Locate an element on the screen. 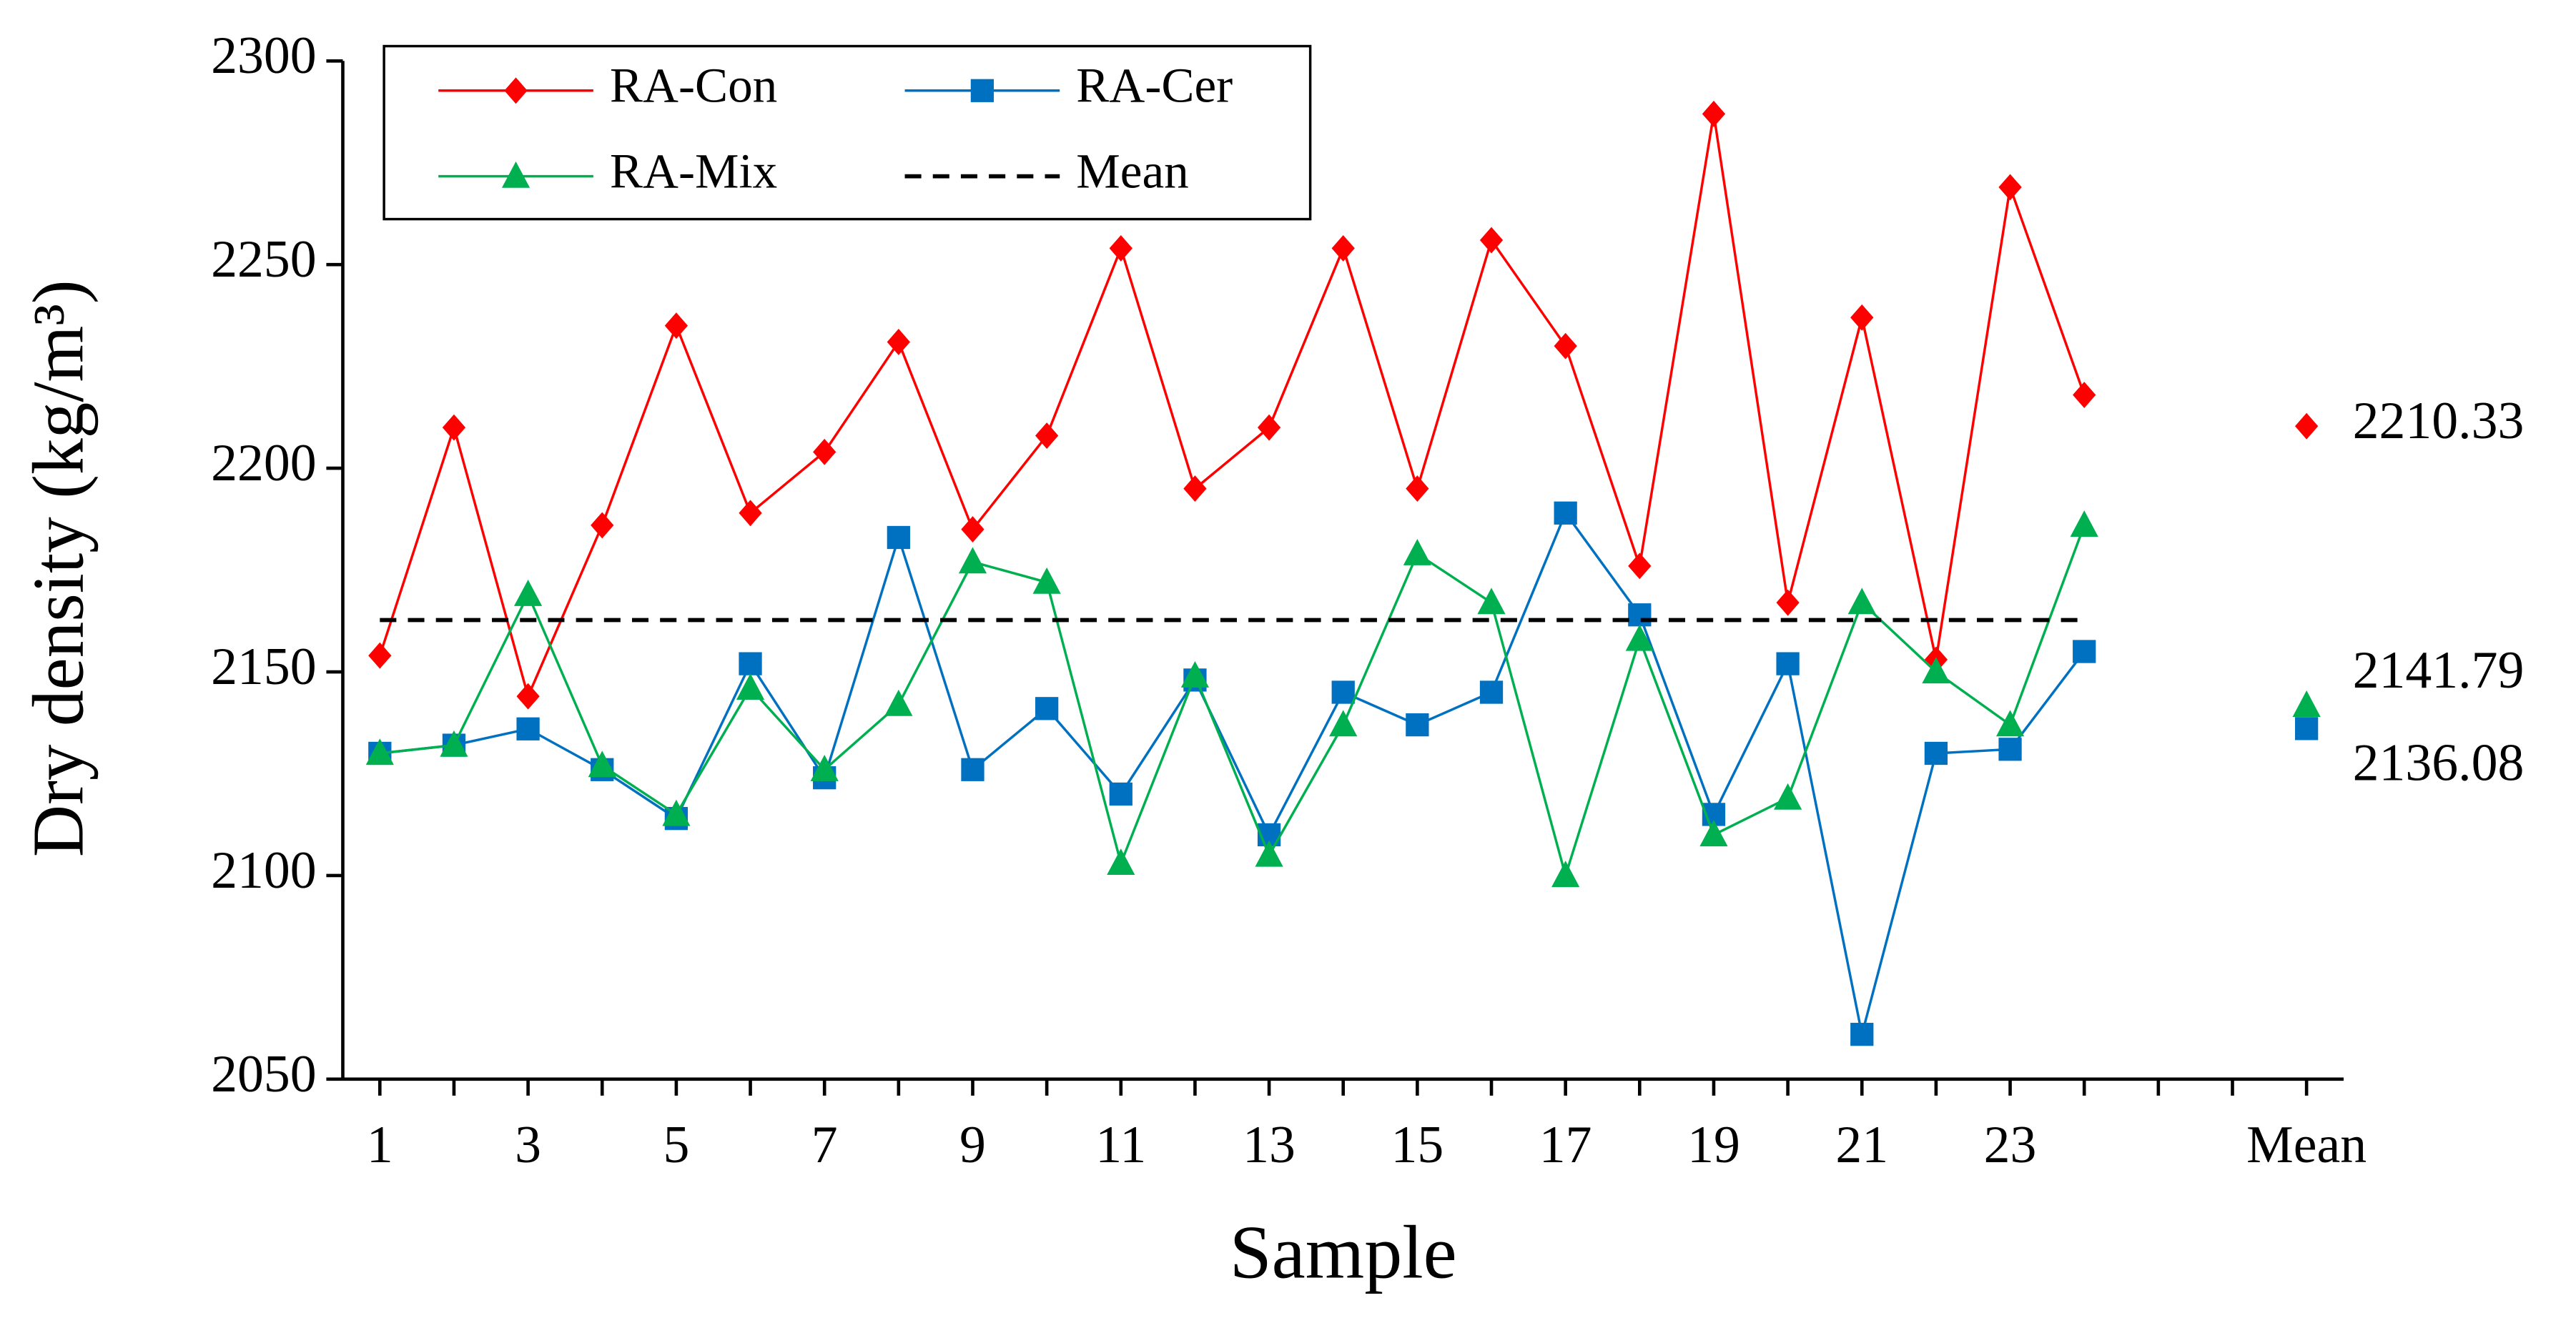 The image size is (2576, 1323). x-tick-label: Mean is located at coordinates (2306, 1144).